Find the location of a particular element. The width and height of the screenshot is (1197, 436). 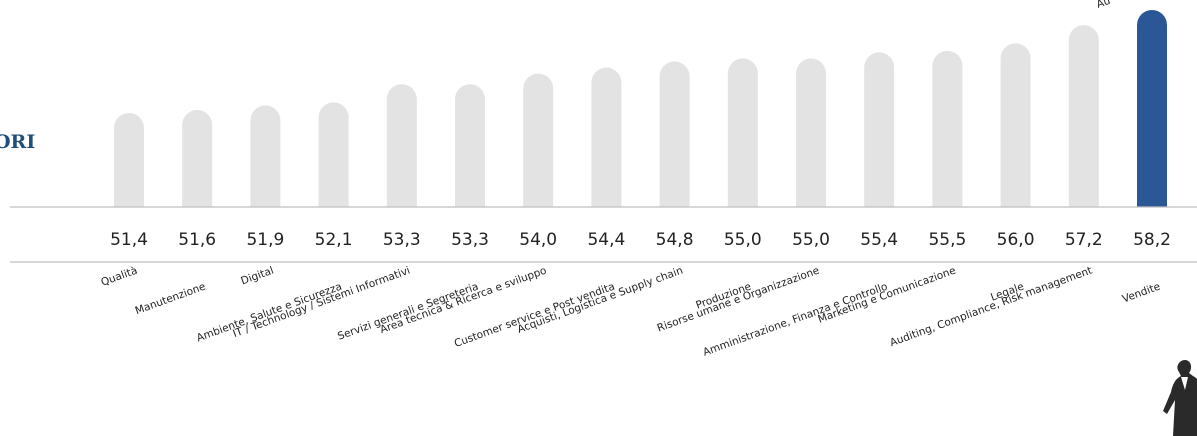

value-label-13: 55,5 is located at coordinates (947, 240).